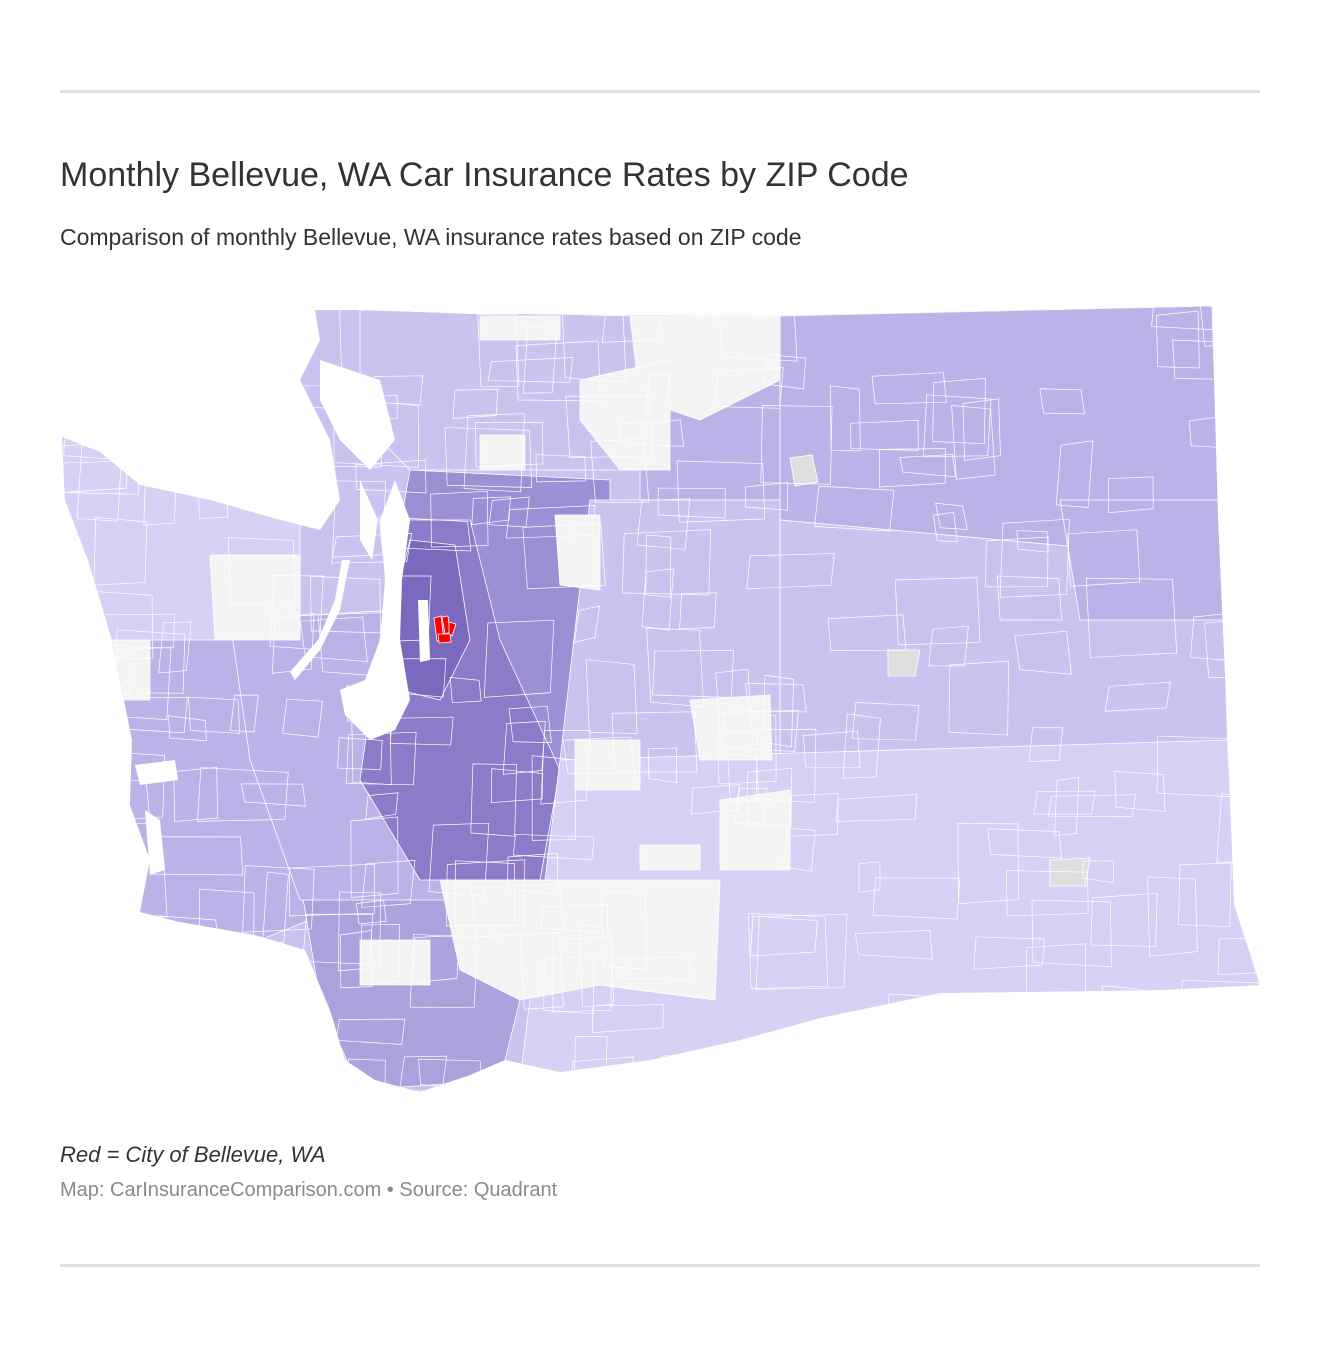  I want to click on willapa-bay-water, so click(155, 842).